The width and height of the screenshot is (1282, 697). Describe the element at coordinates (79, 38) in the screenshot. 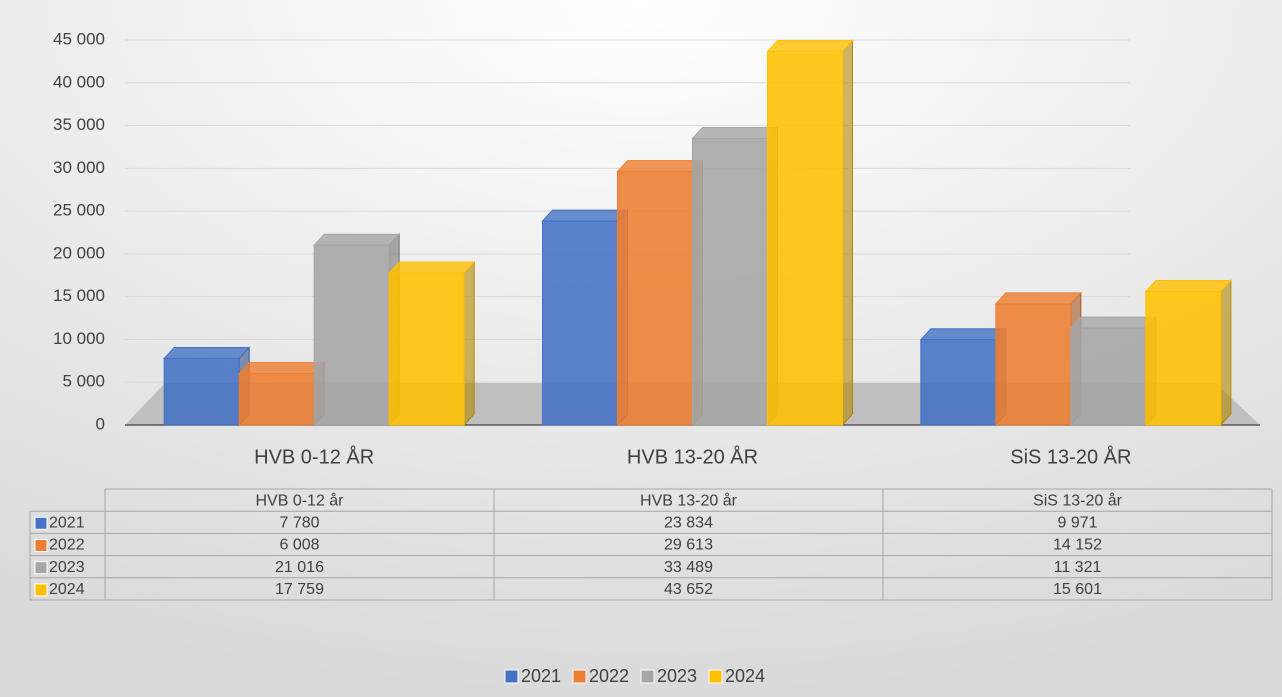

I see `y-tick-label: 45 000` at that location.